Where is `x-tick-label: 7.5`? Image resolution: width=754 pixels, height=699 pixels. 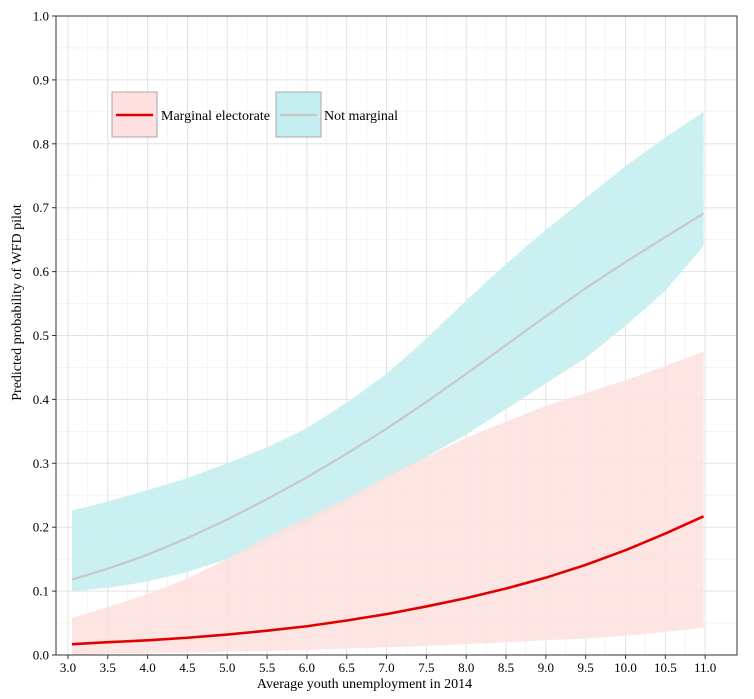
x-tick-label: 7.5 is located at coordinates (426, 667).